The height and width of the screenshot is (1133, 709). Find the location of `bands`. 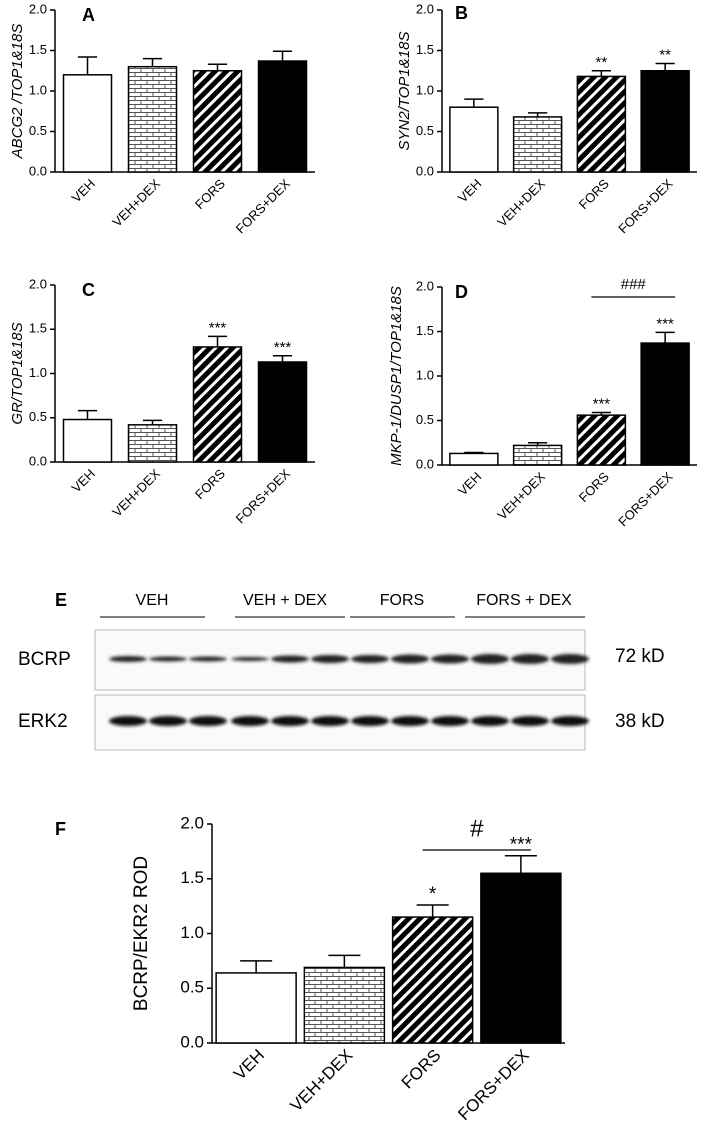

bands is located at coordinates (349, 690).